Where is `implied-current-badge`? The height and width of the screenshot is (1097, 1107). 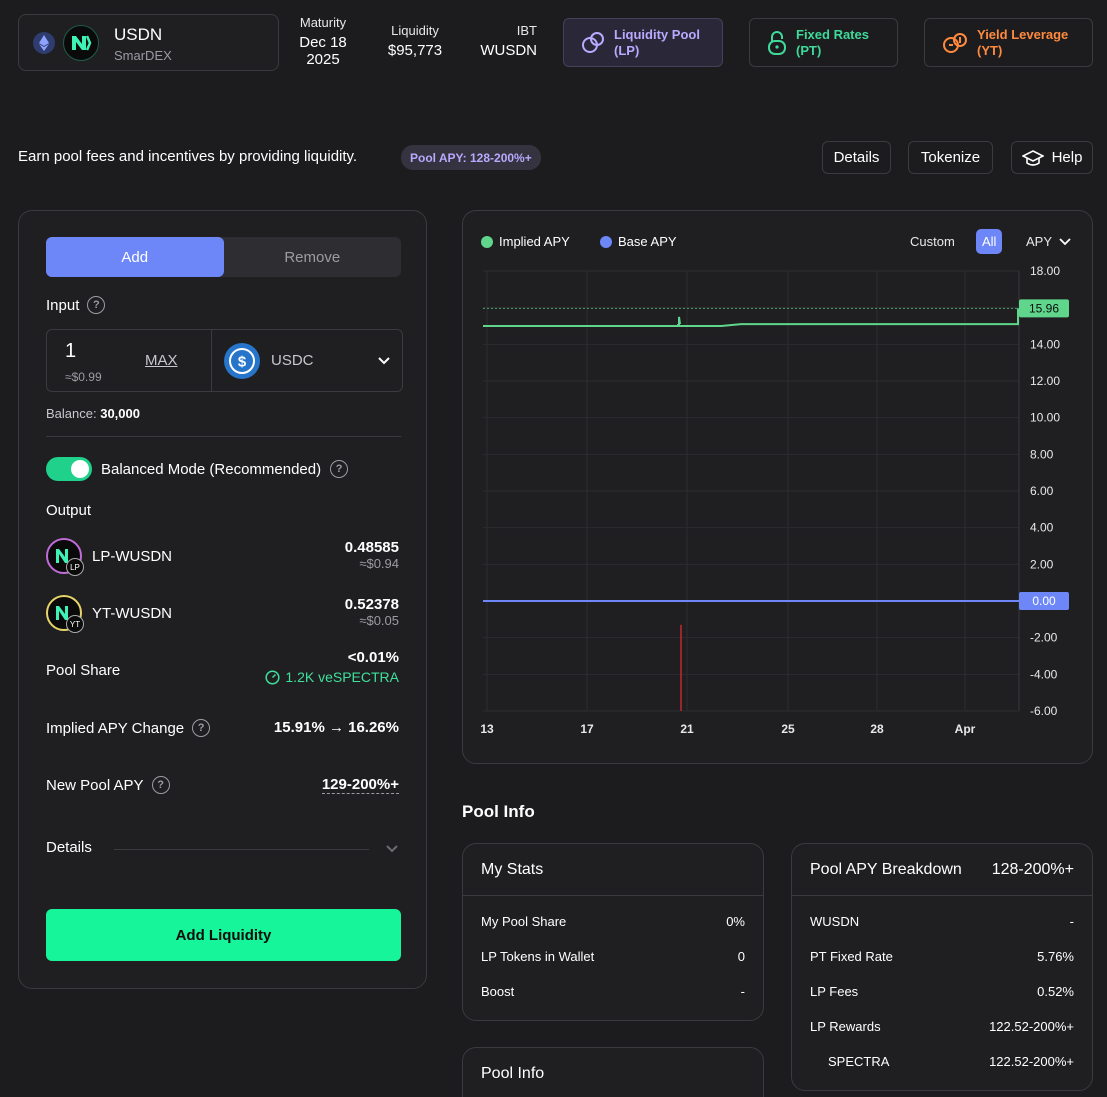
implied-current-badge is located at coordinates (1044, 308).